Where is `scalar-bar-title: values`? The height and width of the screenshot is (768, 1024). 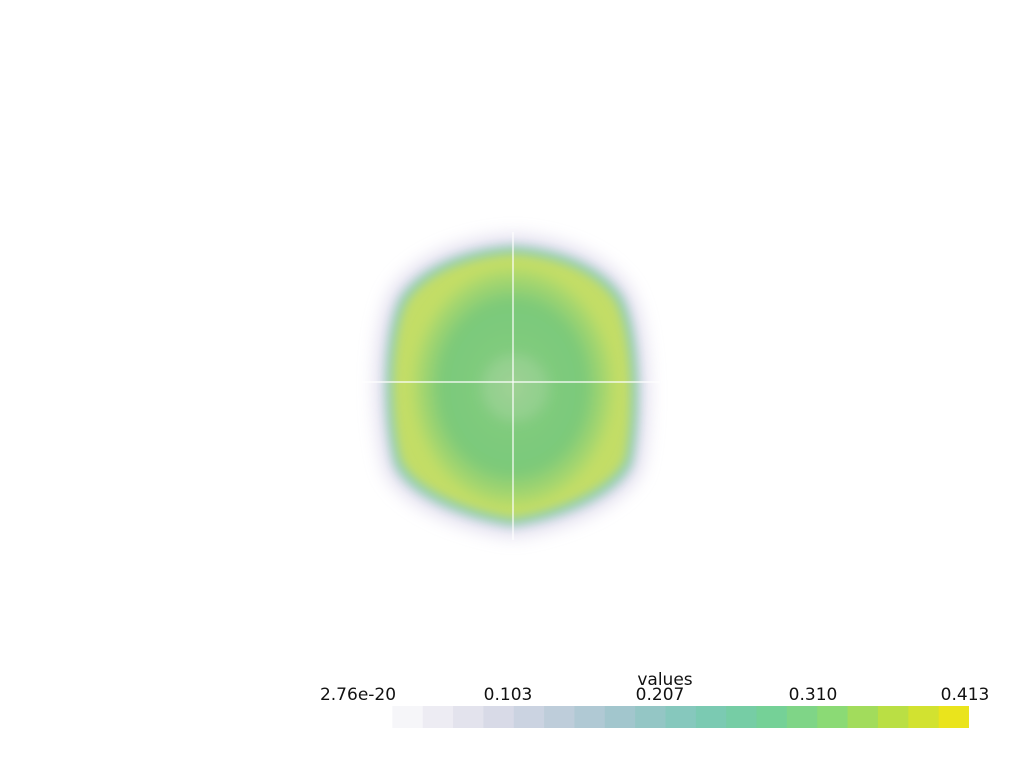 scalar-bar-title: values is located at coordinates (665, 680).